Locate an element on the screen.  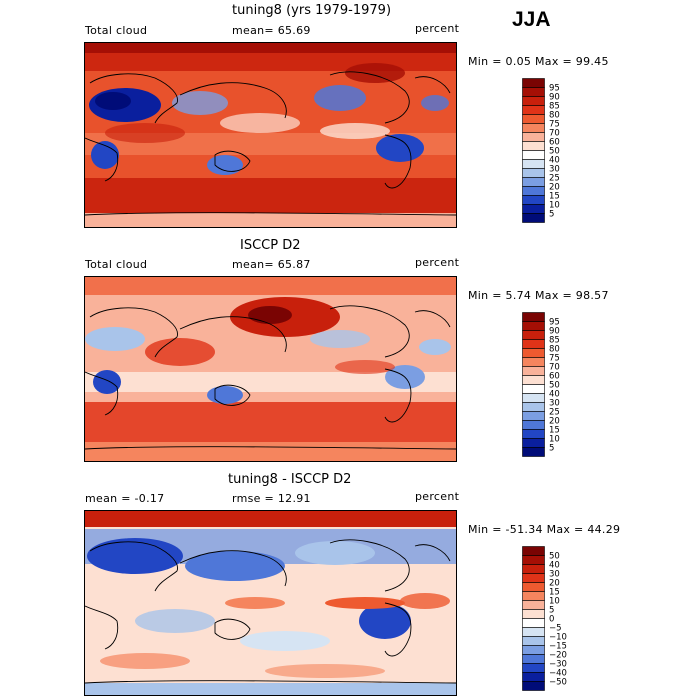
colorbar-3-tick-label: 5 is located at coordinates (551, 611).